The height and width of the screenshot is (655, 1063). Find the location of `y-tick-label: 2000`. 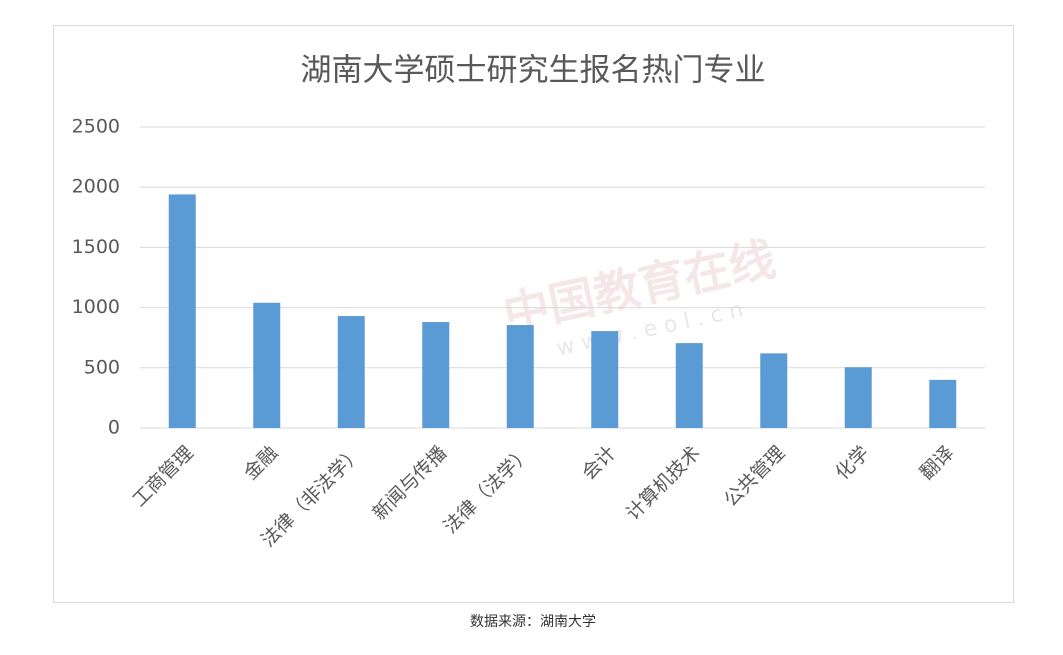

y-tick-label: 2000 is located at coordinates (96, 187).